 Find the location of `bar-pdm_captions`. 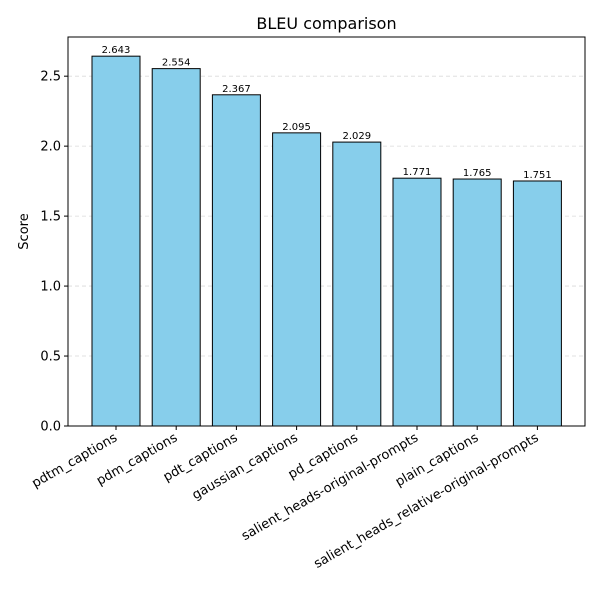

bar-pdm_captions is located at coordinates (176, 247).